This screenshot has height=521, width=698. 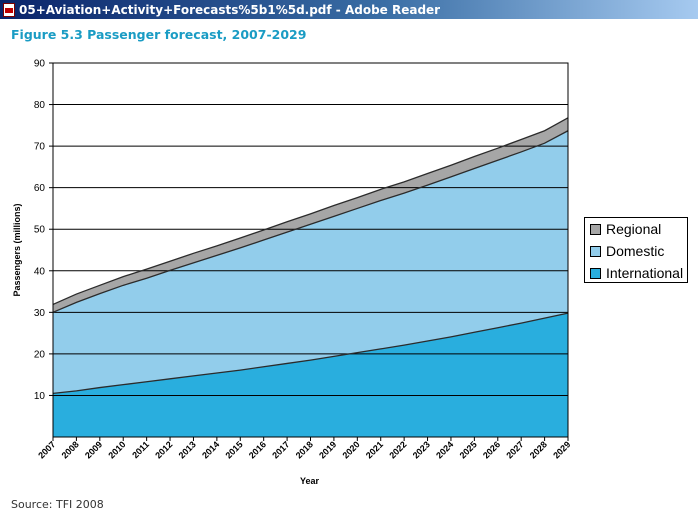 I want to click on x-tick-label-2012: 2012, so click(x=163, y=449).